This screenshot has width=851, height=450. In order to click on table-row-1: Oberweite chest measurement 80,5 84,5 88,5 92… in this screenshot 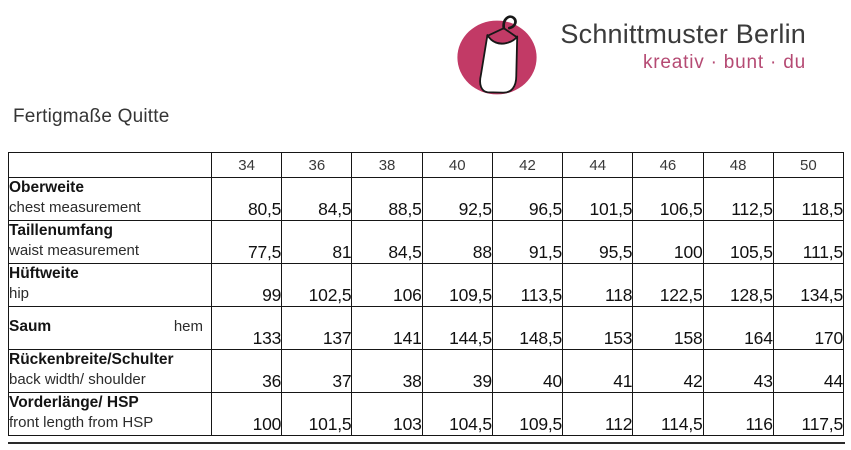, I will do `click(426, 199)`.